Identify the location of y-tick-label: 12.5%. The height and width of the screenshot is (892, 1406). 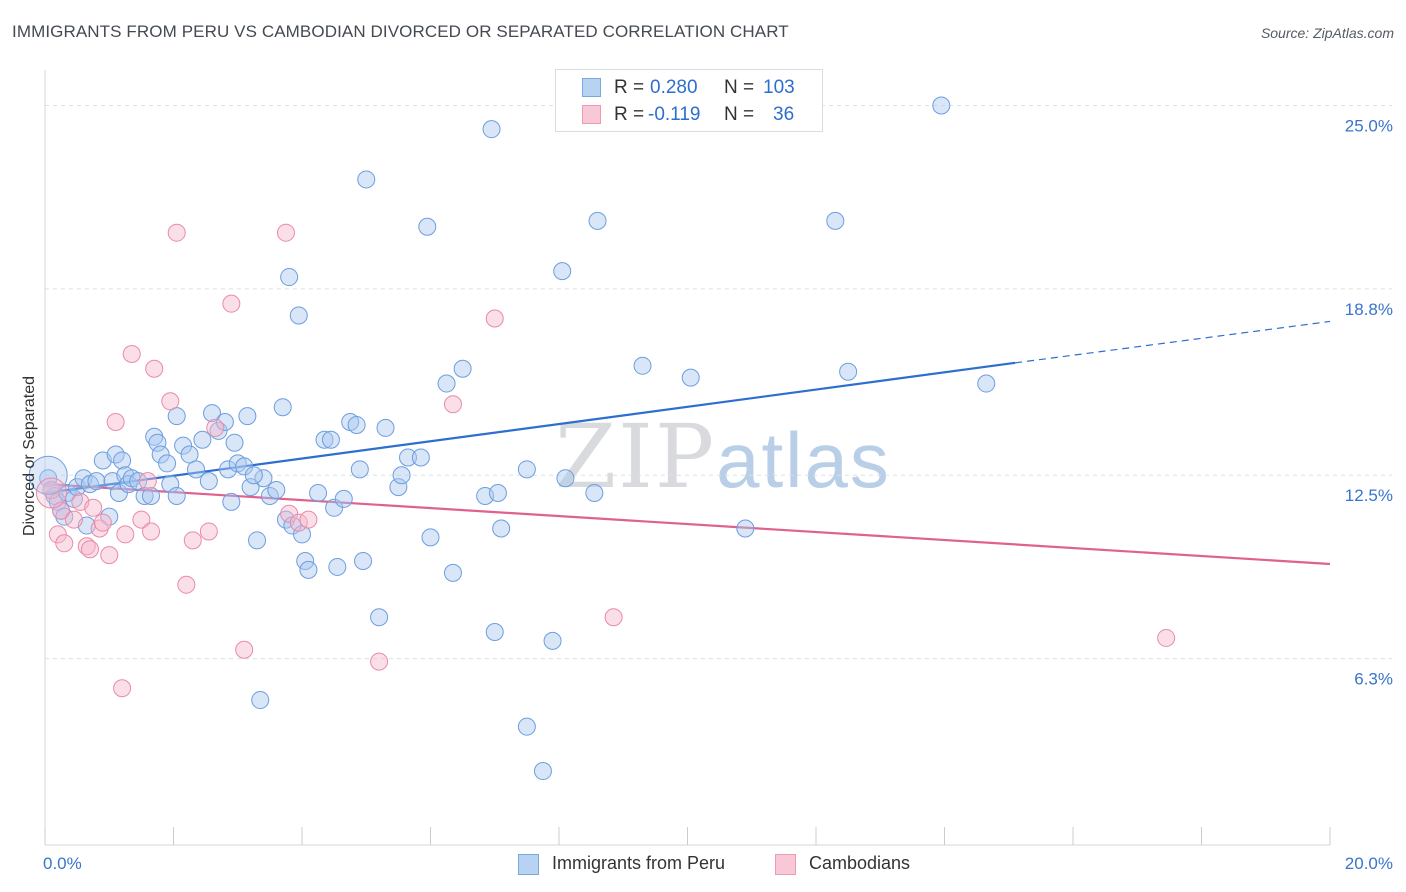
(1369, 495).